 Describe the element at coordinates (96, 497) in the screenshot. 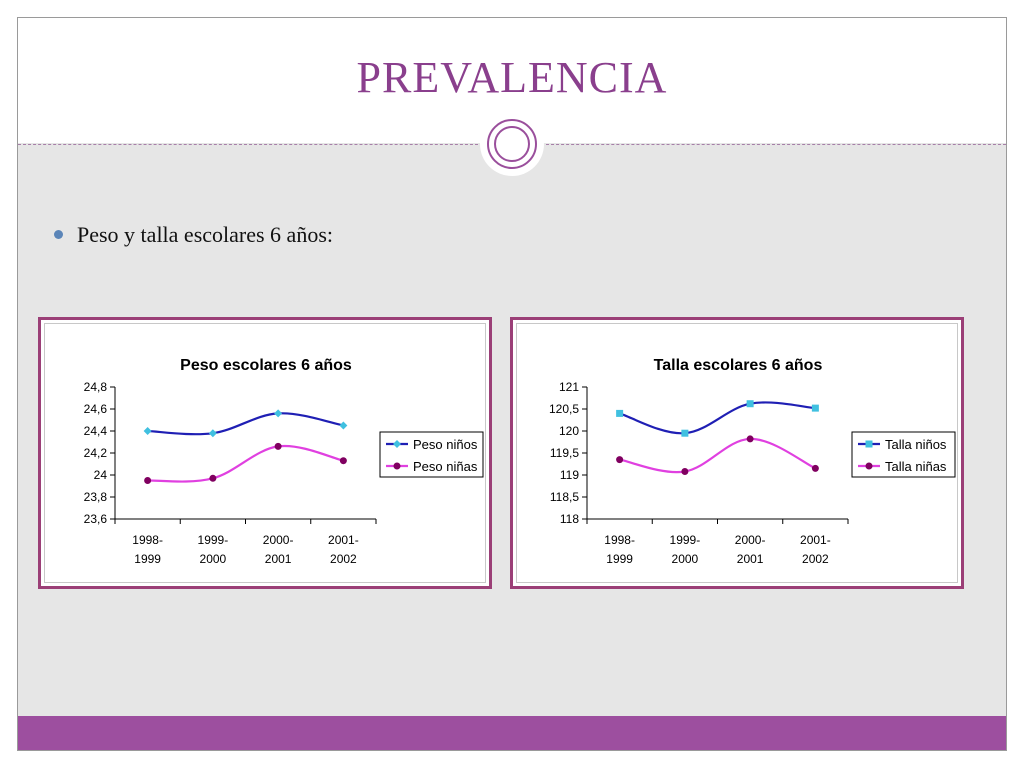

I see `y-tick-label: 23,8` at that location.